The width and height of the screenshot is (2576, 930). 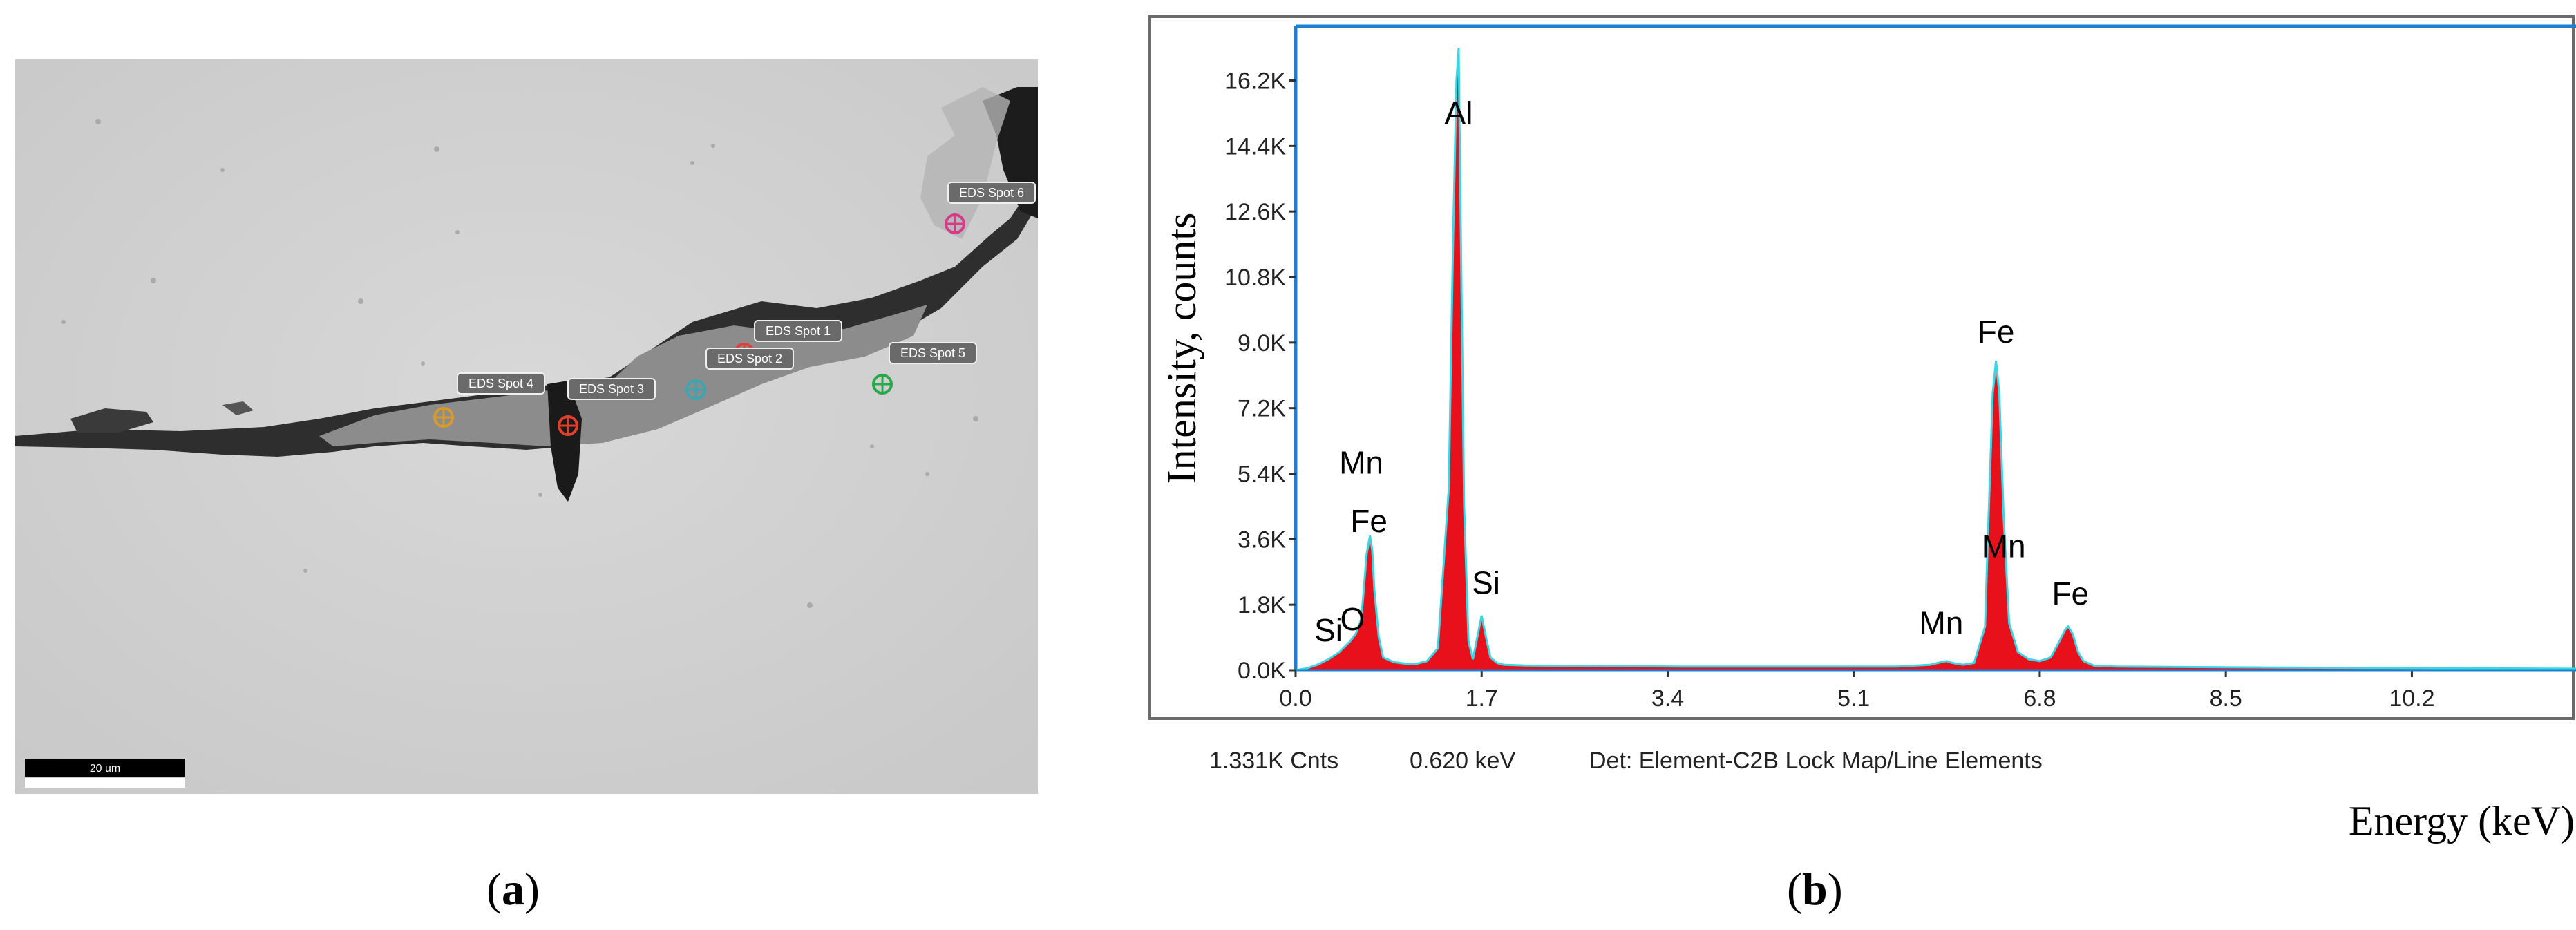 I want to click on y-tick-label: 5.4K, so click(x=1262, y=474).